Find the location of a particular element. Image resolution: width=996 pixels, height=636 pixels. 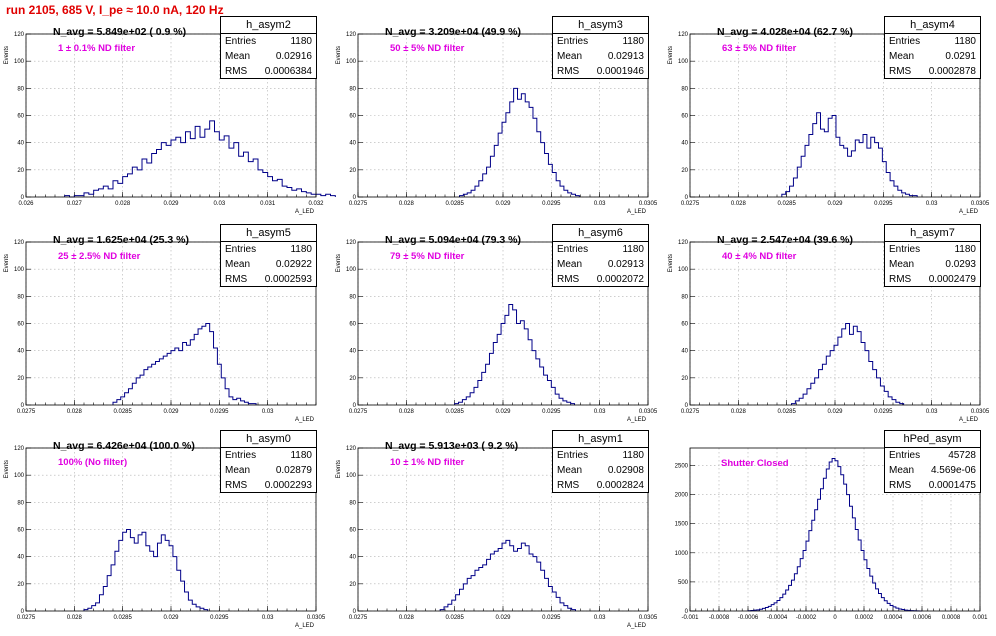

stats-row-rms: RMS 0.0002593 is located at coordinates (268, 279).